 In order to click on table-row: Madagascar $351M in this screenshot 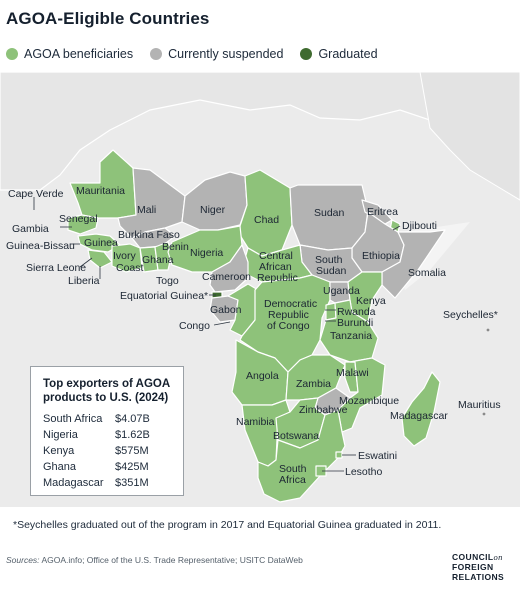, I will do `click(107, 483)`.